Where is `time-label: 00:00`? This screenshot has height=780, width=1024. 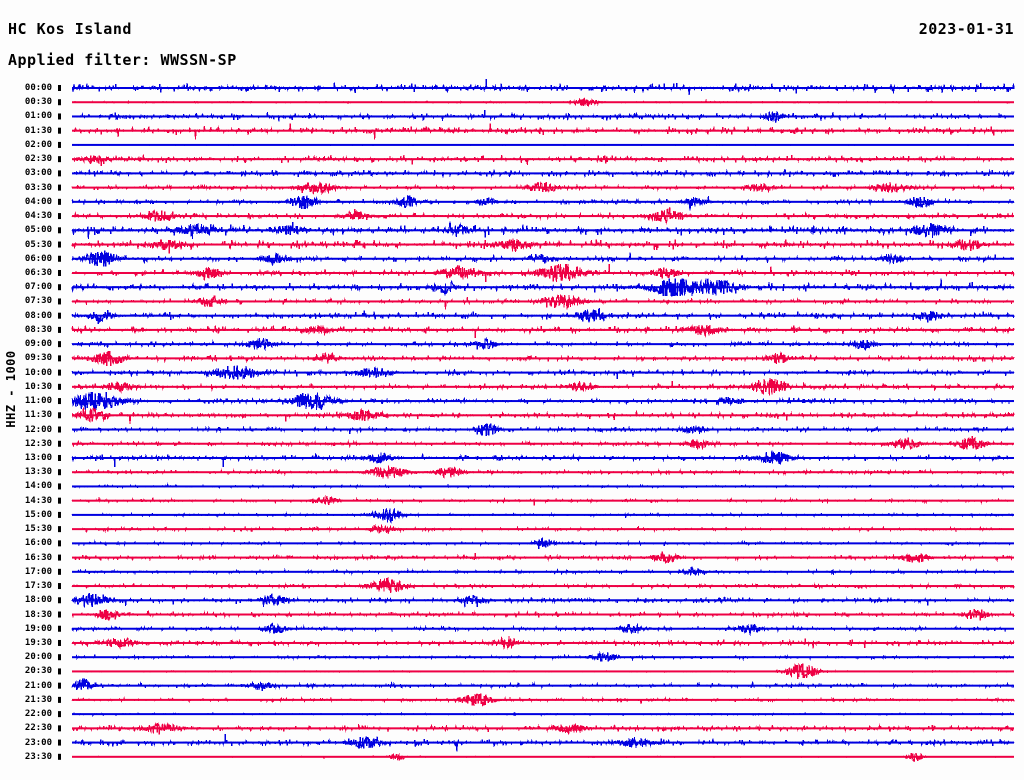
time-label: 00:00 is located at coordinates (38, 88).